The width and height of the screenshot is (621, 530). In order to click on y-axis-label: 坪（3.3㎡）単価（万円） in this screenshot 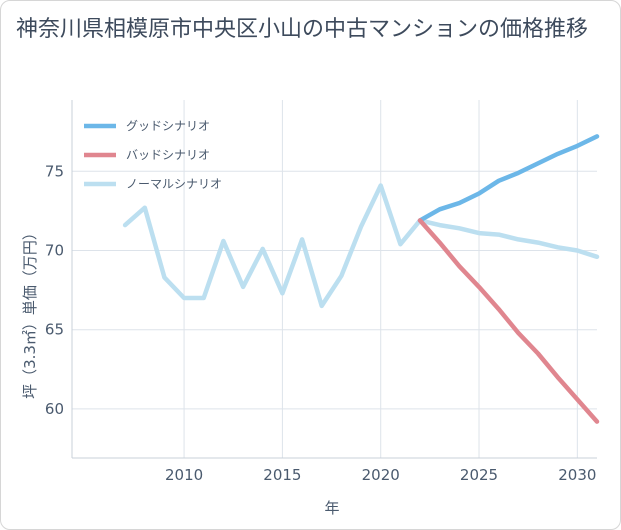, I will do `click(30, 312)`.